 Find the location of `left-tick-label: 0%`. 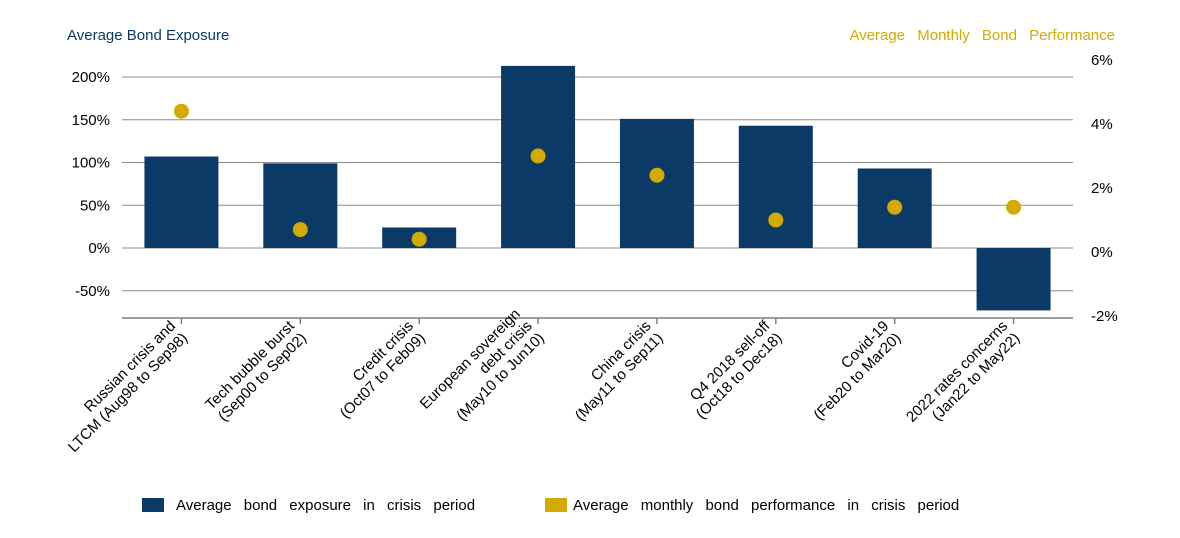

left-tick-label: 0% is located at coordinates (99, 248).